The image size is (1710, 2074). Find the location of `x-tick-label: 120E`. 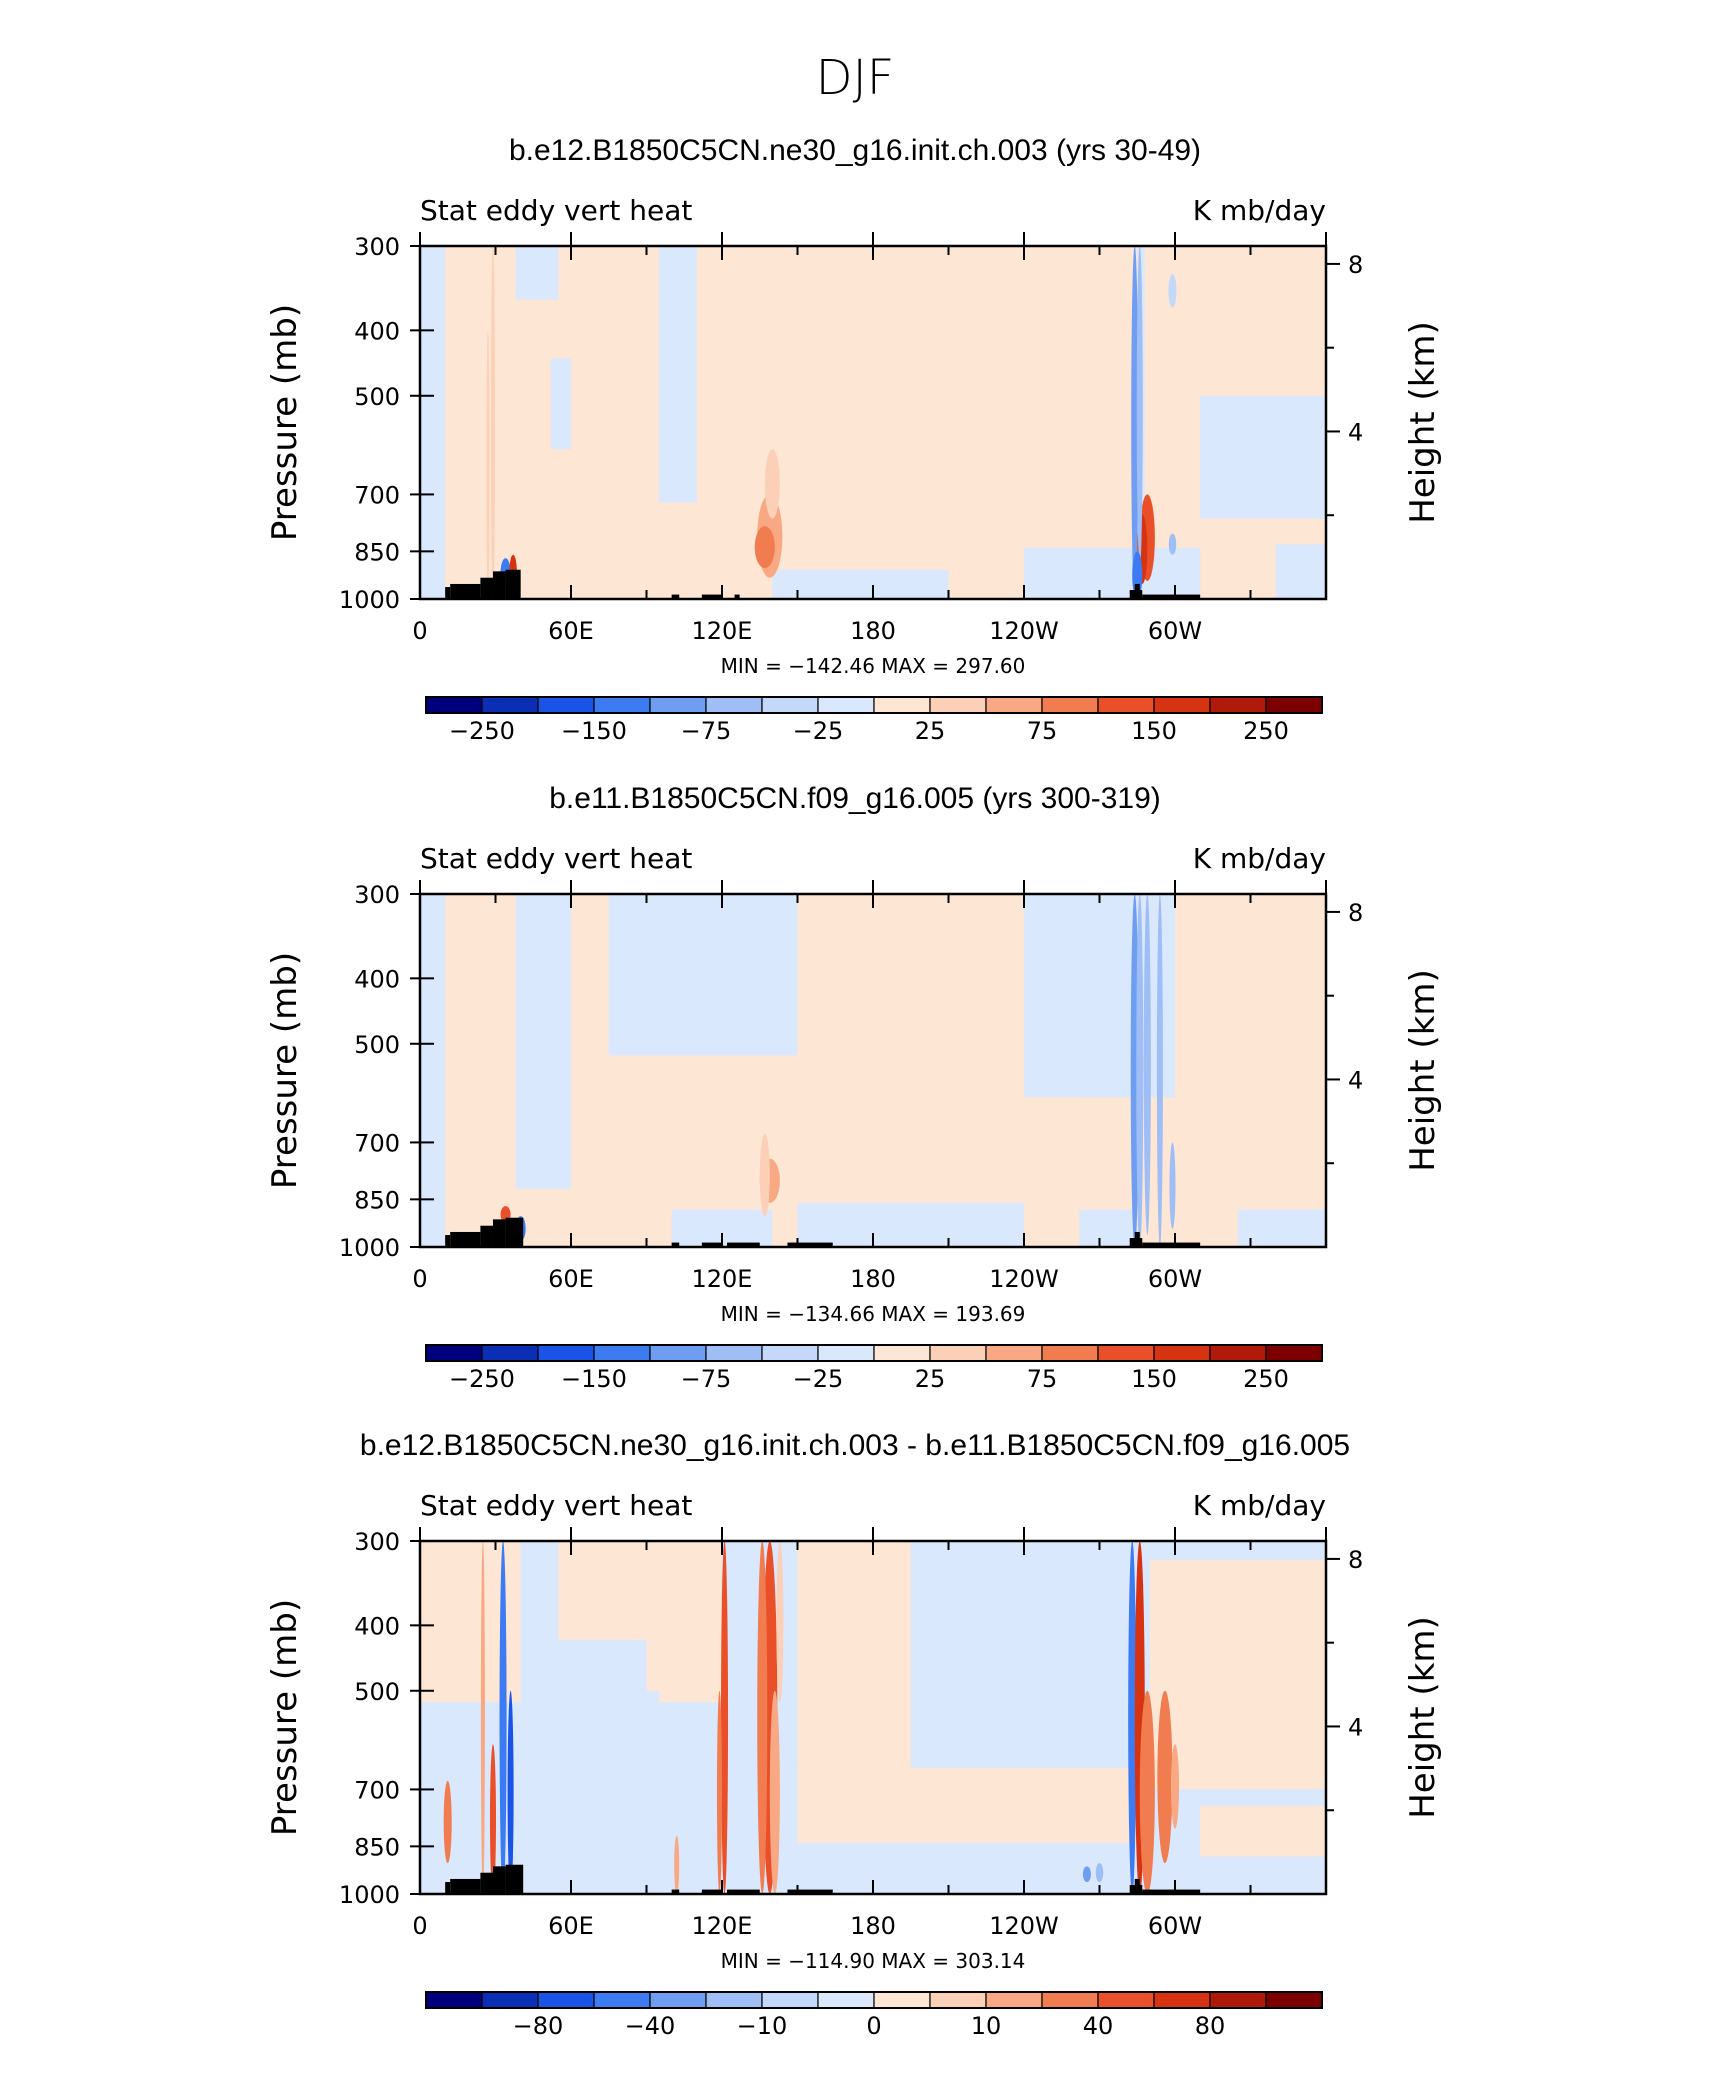

x-tick-label: 120E is located at coordinates (722, 1279).